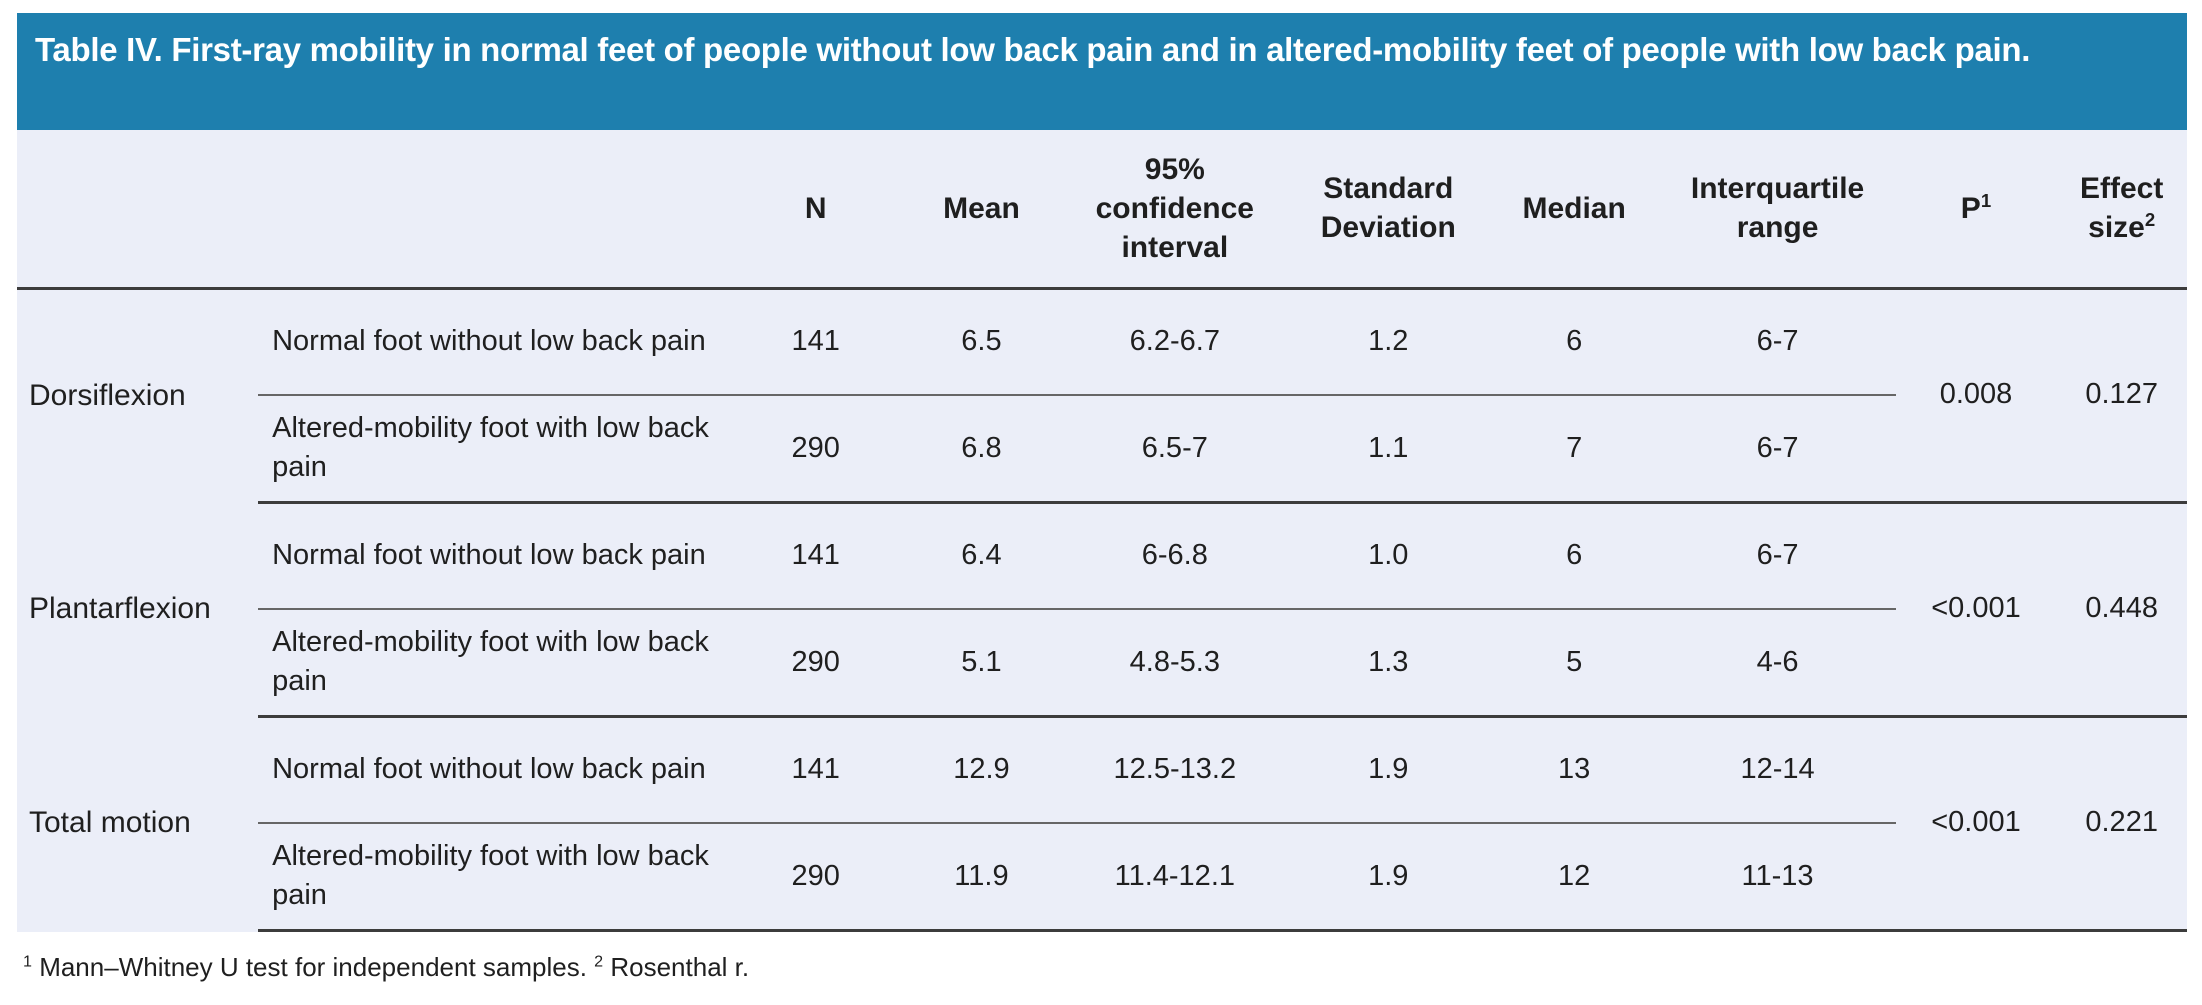 The width and height of the screenshot is (2202, 1005). What do you see at coordinates (120, 608) in the screenshot?
I see `group-label-cell: Plantarflexion` at bounding box center [120, 608].